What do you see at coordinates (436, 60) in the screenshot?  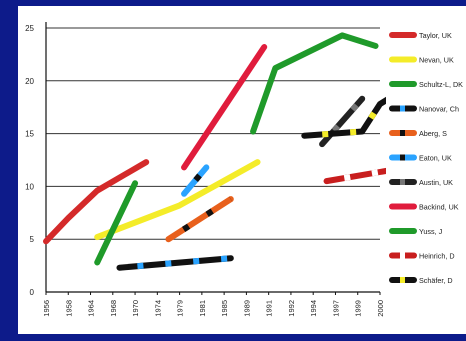 I see `legend-label-nevan-uk: Nevan, UK` at bounding box center [436, 60].